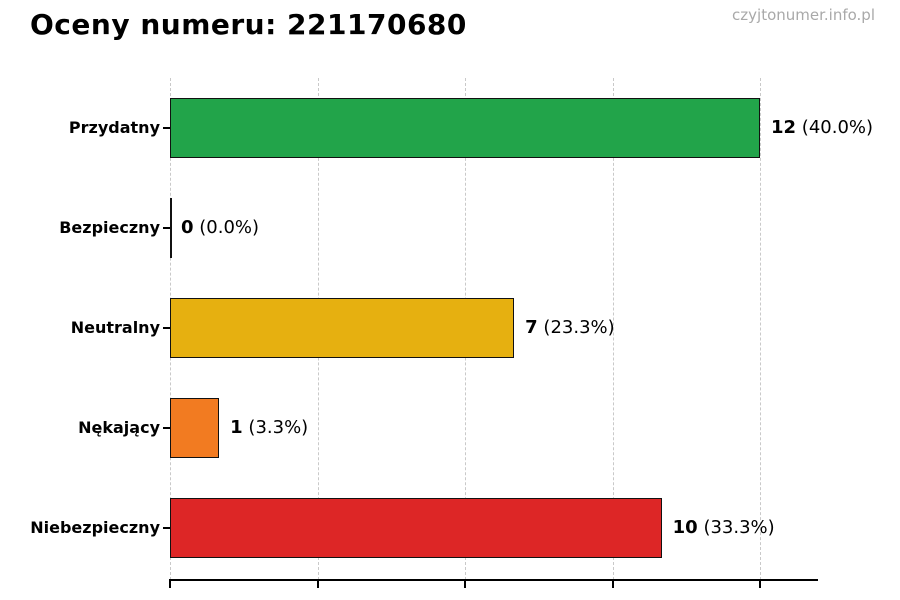  Describe the element at coordinates (229, 227) in the screenshot. I see `value-percent: (0.0%)` at that location.